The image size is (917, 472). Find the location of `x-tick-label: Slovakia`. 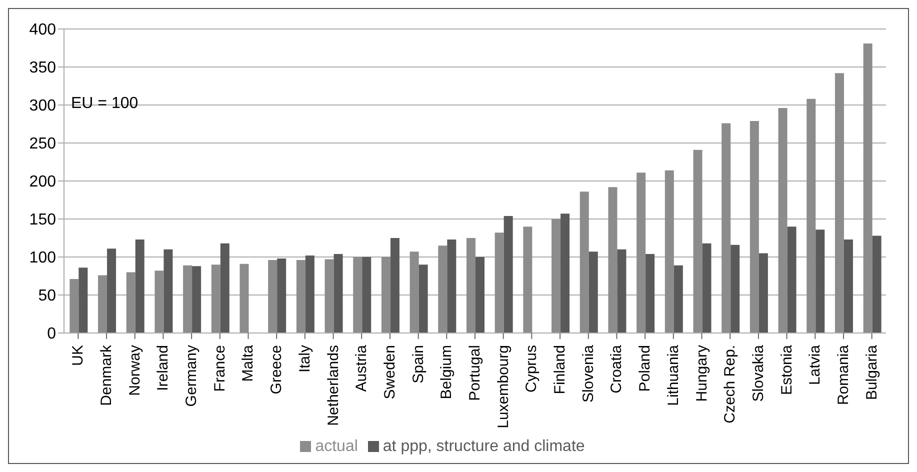

x-tick-label: Slovakia is located at coordinates (758, 373).